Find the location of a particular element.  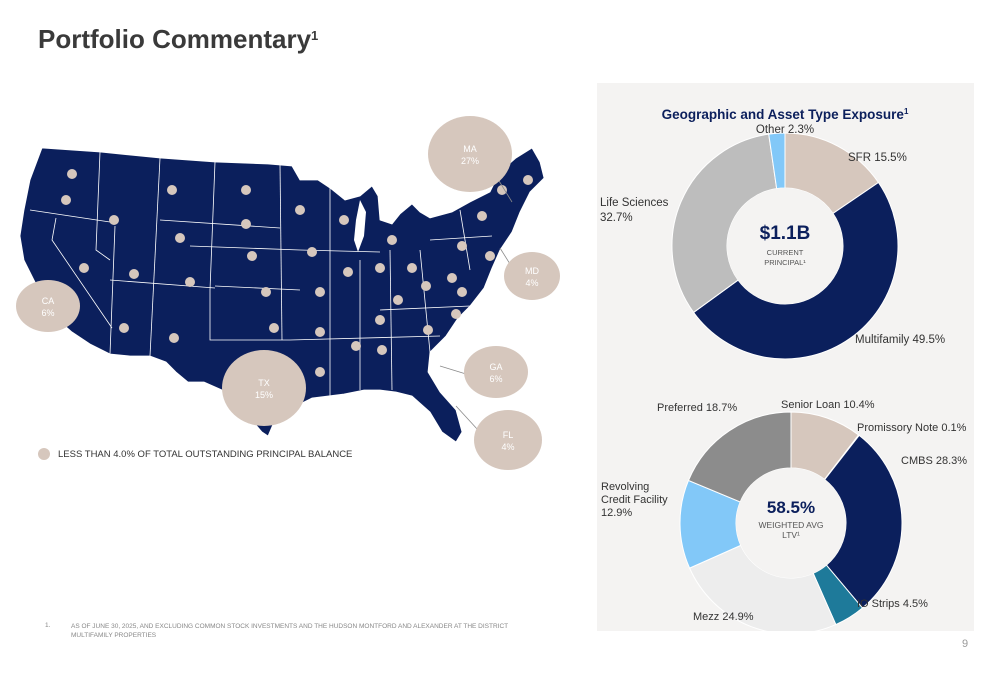

callout-value-ga: 6% is located at coordinates (495, 379).